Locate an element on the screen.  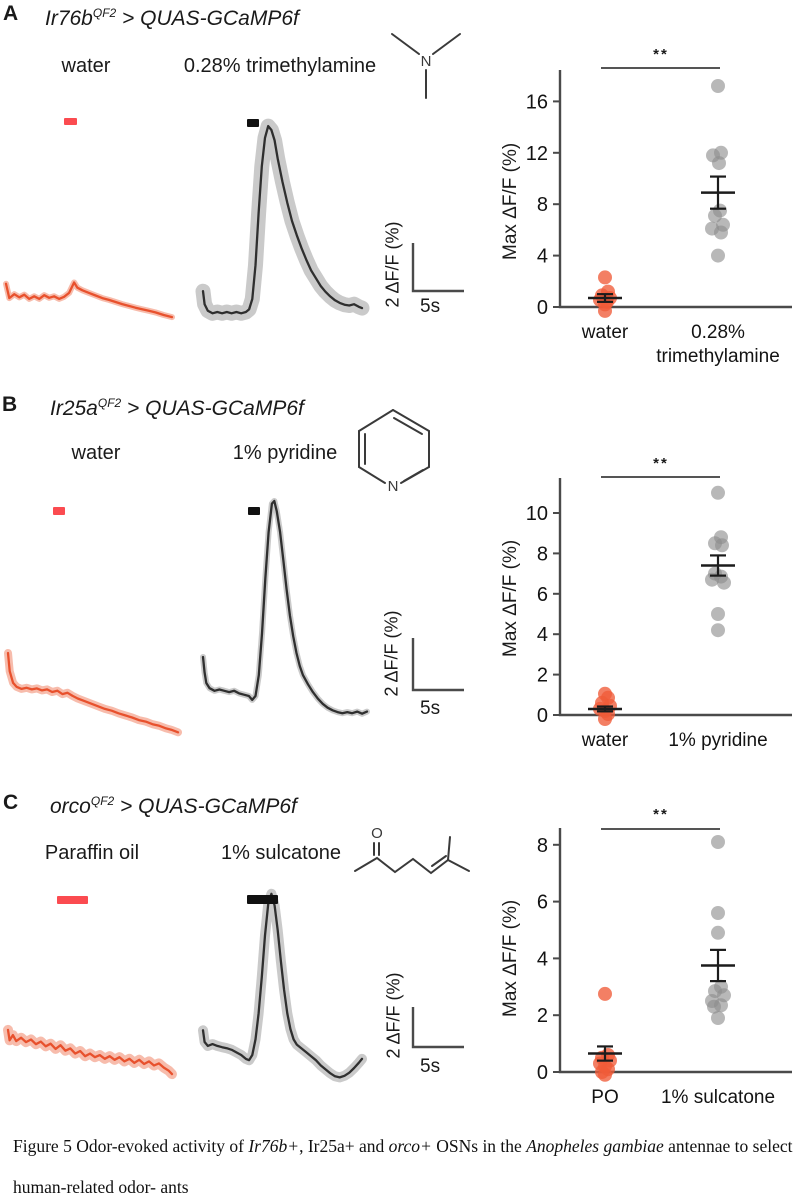
panel-a-gene: Ir76b is located at coordinates (69, 18).